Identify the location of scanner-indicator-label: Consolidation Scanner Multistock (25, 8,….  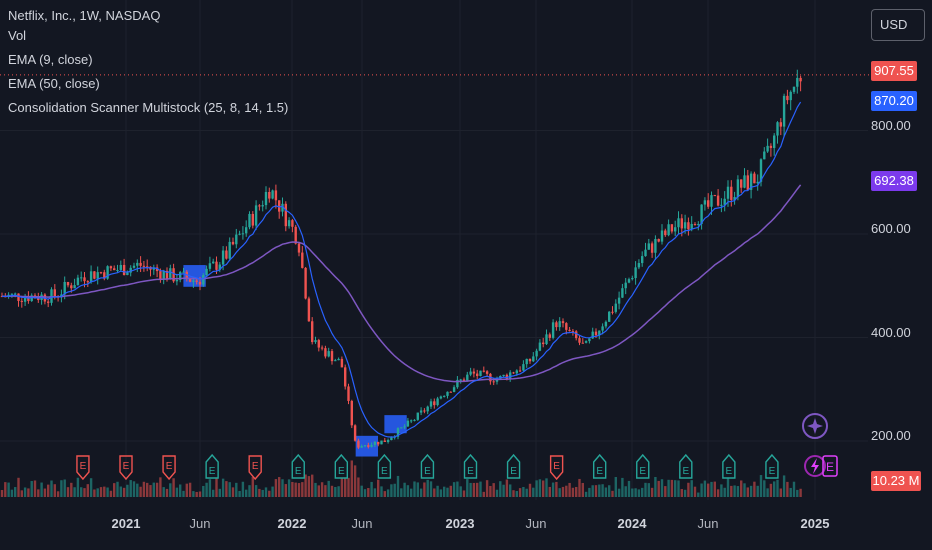
(148, 107).